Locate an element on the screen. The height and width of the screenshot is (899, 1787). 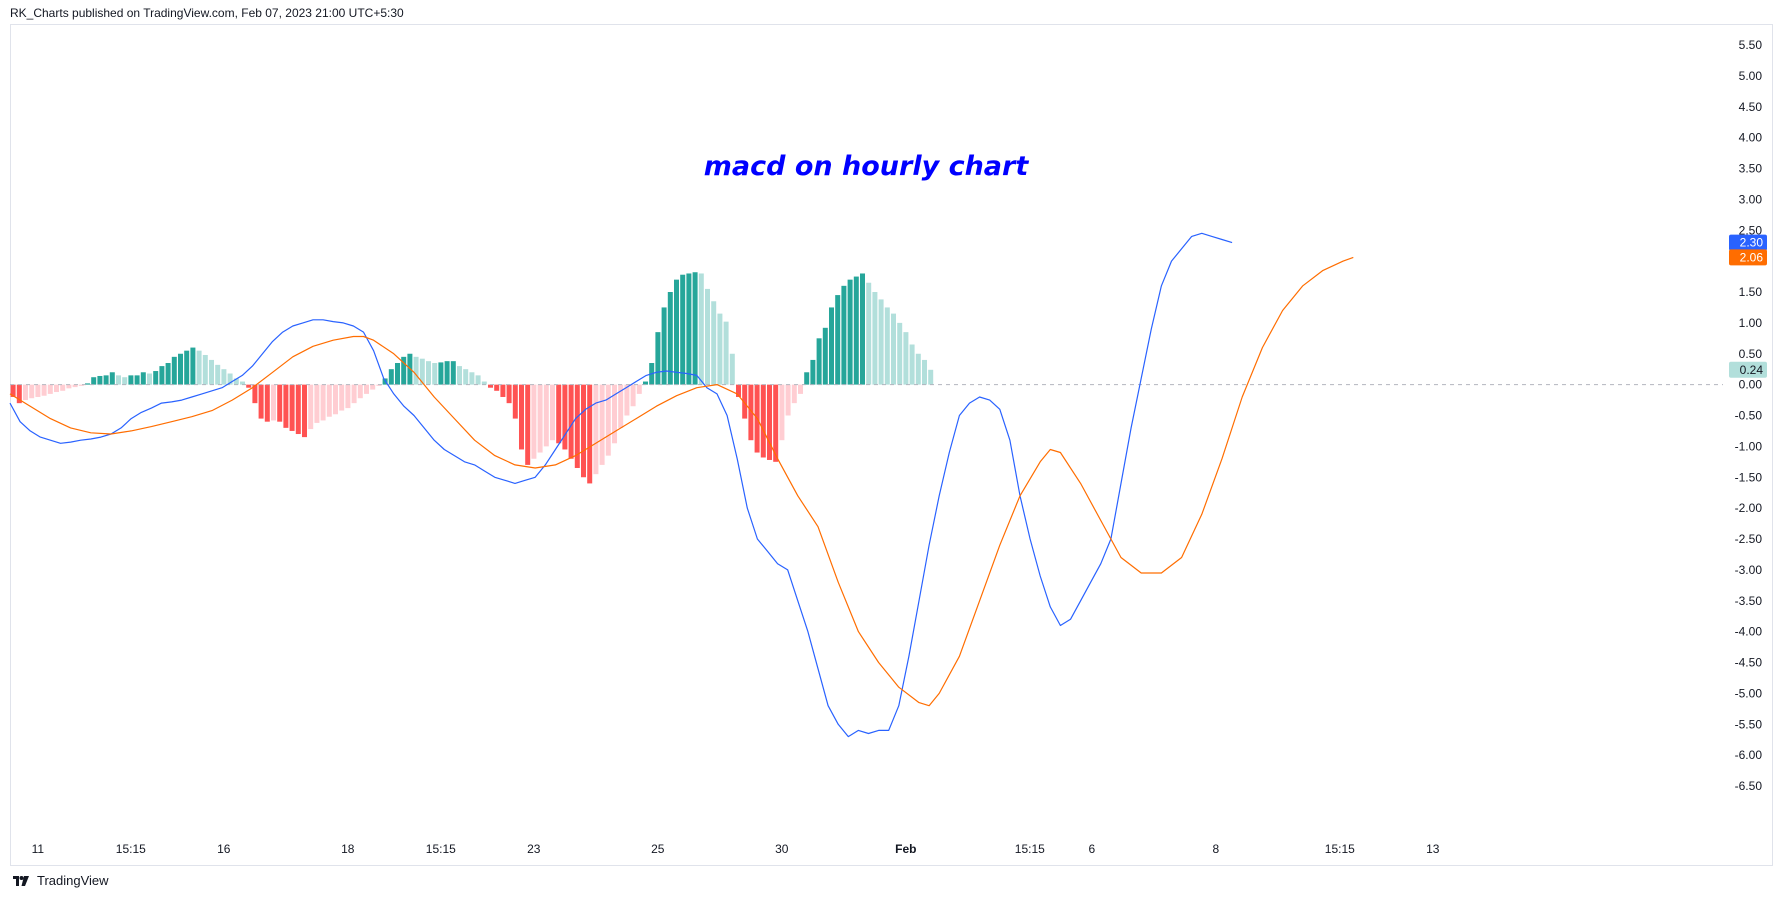
y-tick-label: -6.00 is located at coordinates (1749, 755).